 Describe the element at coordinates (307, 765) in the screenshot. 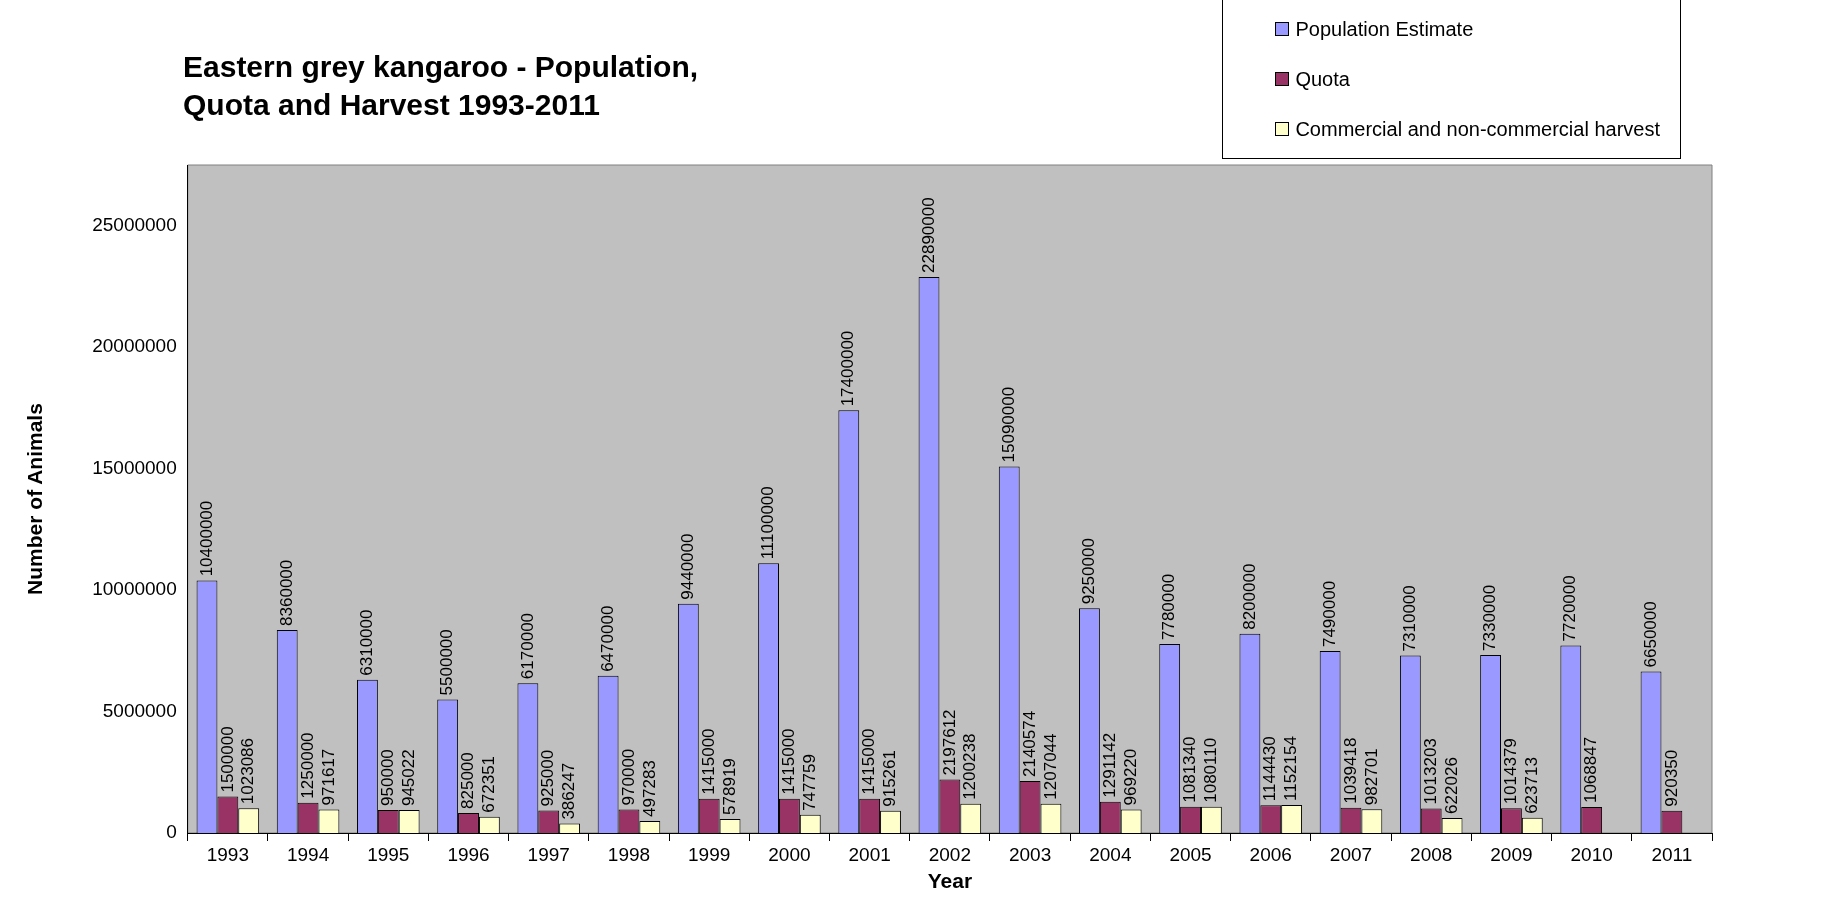

I see `data-label: 1250000` at that location.